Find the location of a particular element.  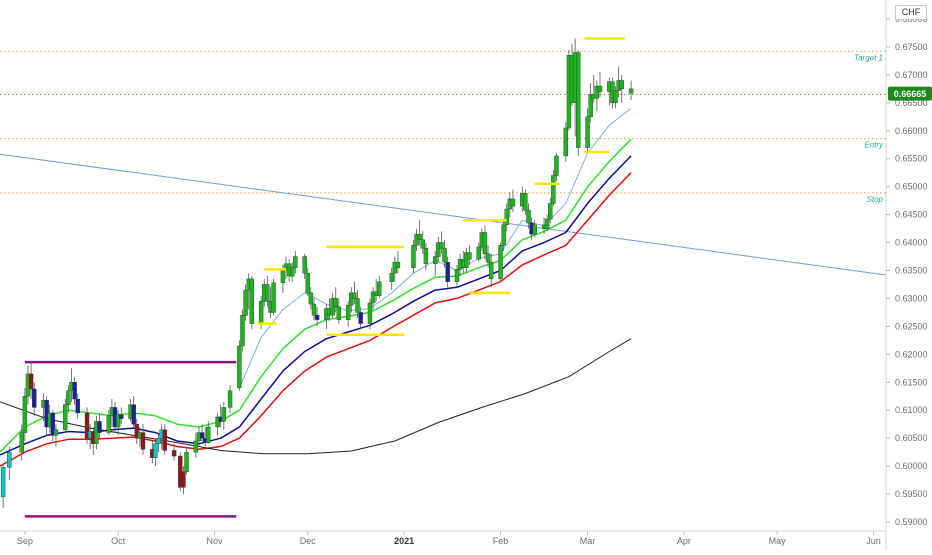

price-tick-label: 0.64000 is located at coordinates (911, 243).